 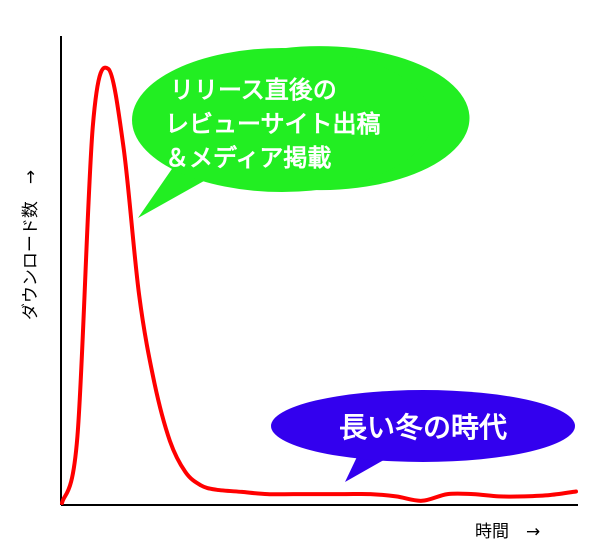 I want to click on y-axis-label: ダウンロード数 →, so click(x=31, y=245).